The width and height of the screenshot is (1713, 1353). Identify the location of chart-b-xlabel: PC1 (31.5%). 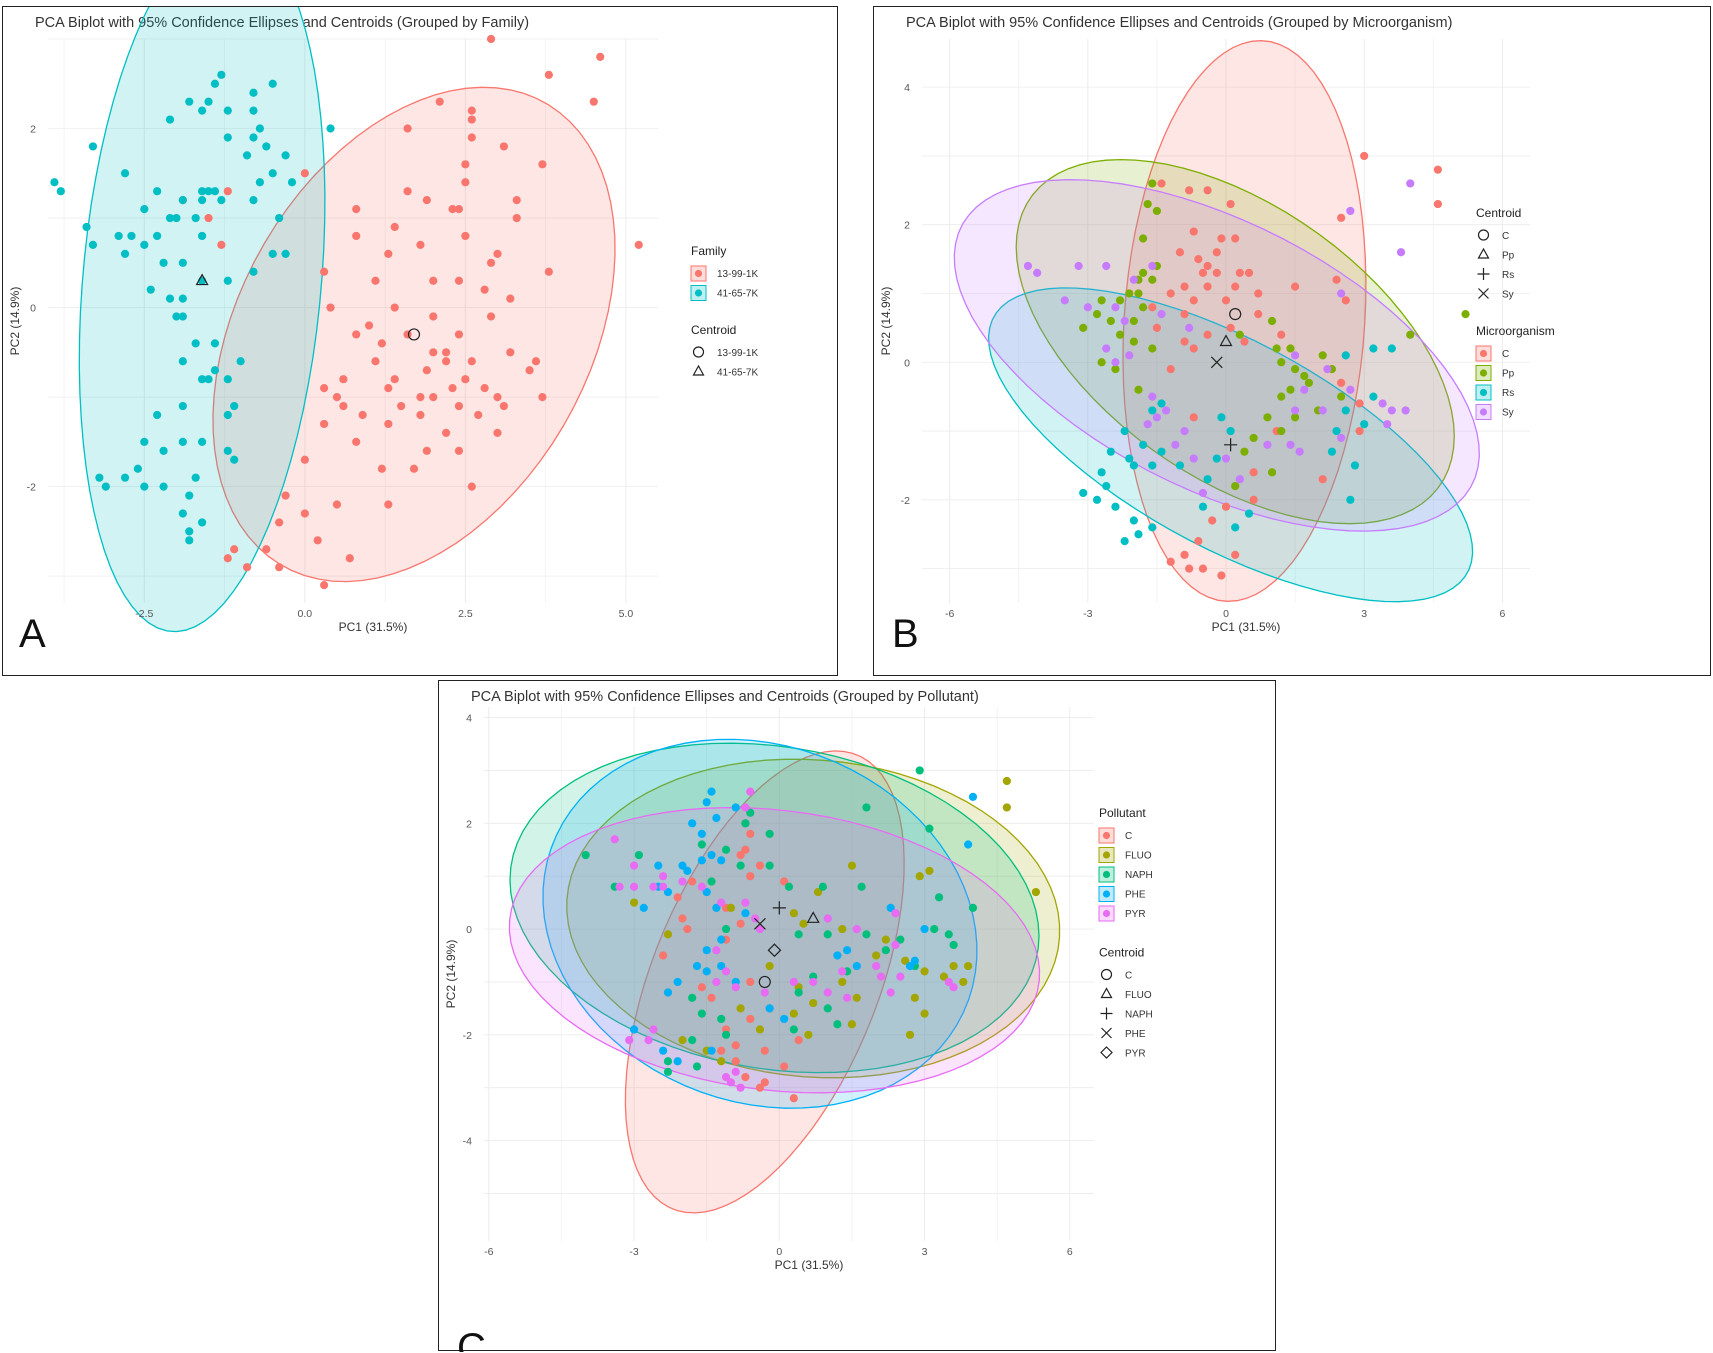
(1246, 627).